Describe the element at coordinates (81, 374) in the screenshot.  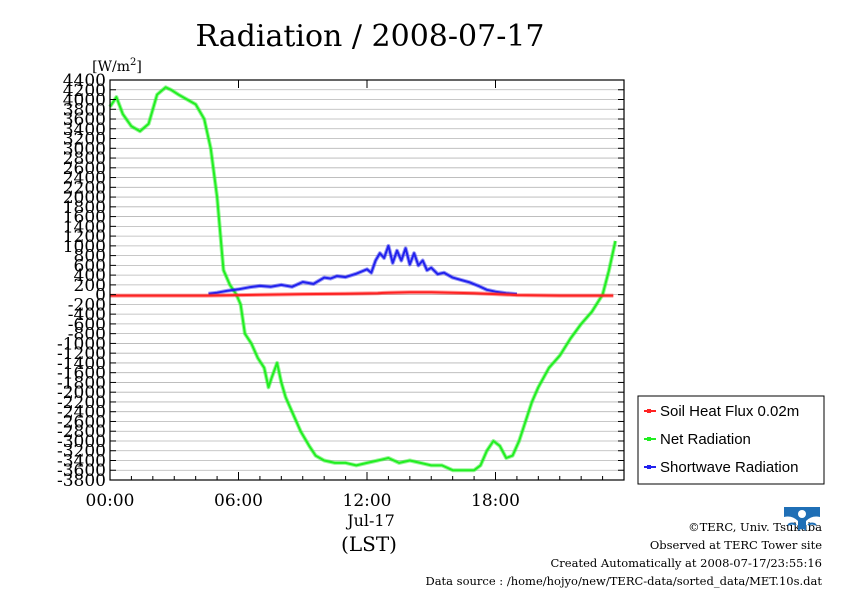
I see `y-tick-label: -1600` at that location.